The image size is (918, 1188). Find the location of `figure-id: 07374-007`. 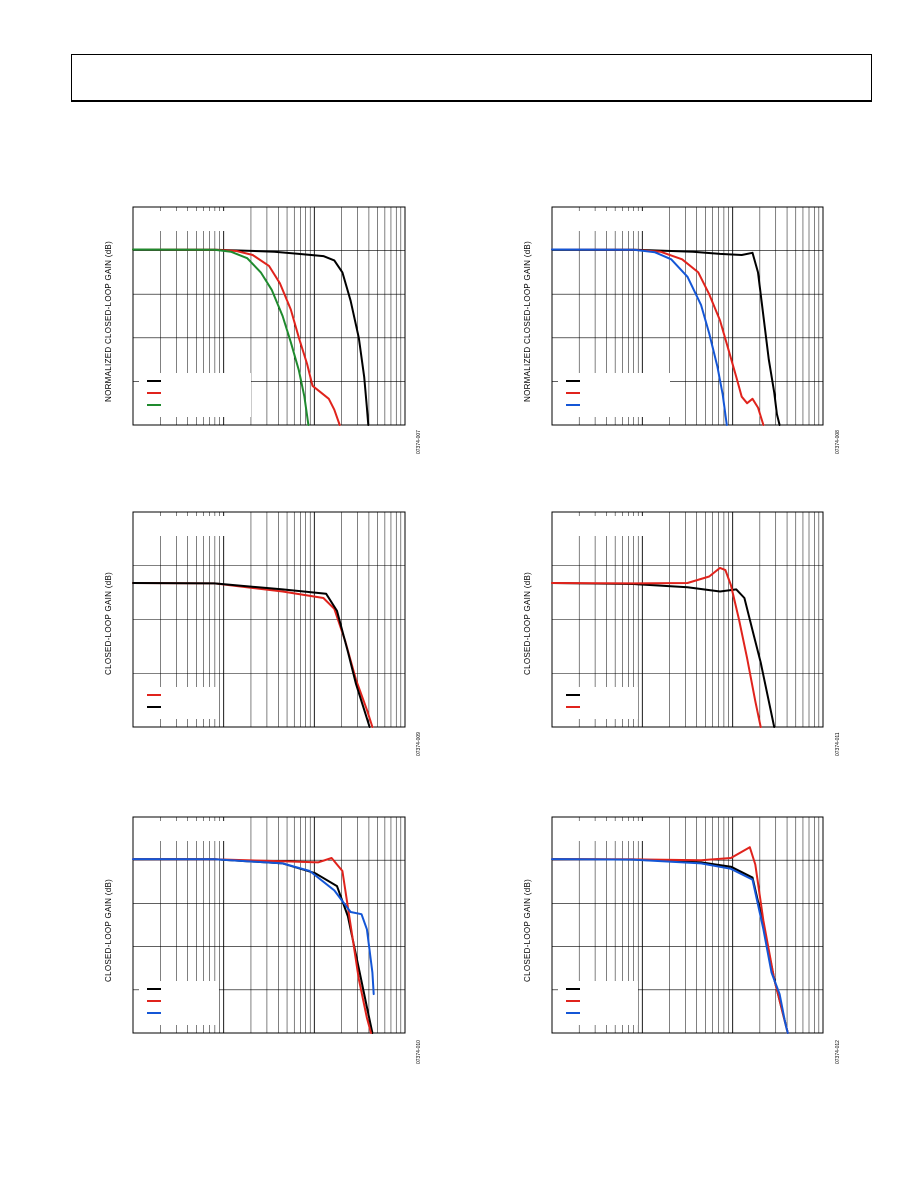

figure-id: 07374-007 is located at coordinates (419, 442).